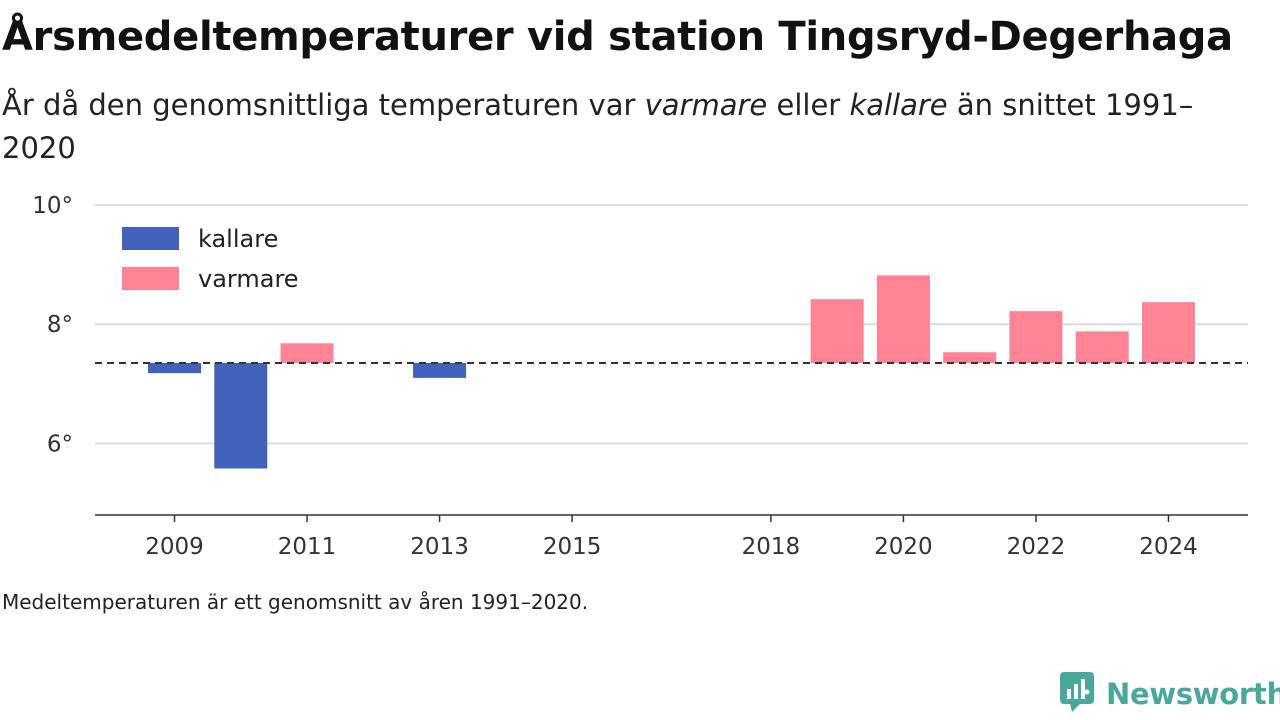 This screenshot has width=1280, height=720. What do you see at coordinates (150, 278) in the screenshot?
I see `legend-swatch-varmare` at bounding box center [150, 278].